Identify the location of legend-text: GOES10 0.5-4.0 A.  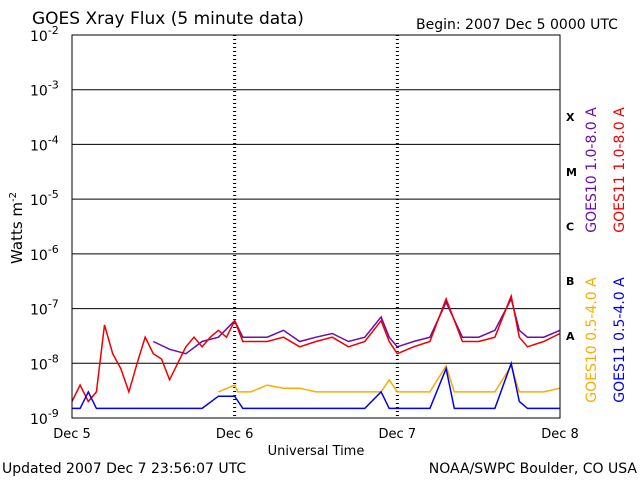
(592, 340).